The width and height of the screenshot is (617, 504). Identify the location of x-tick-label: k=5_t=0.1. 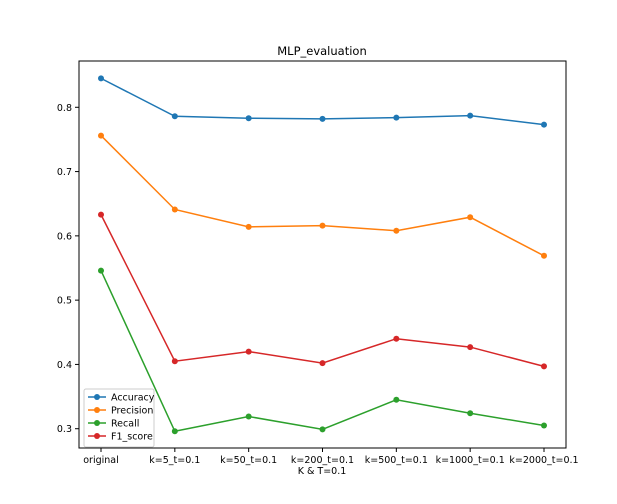
(174, 460).